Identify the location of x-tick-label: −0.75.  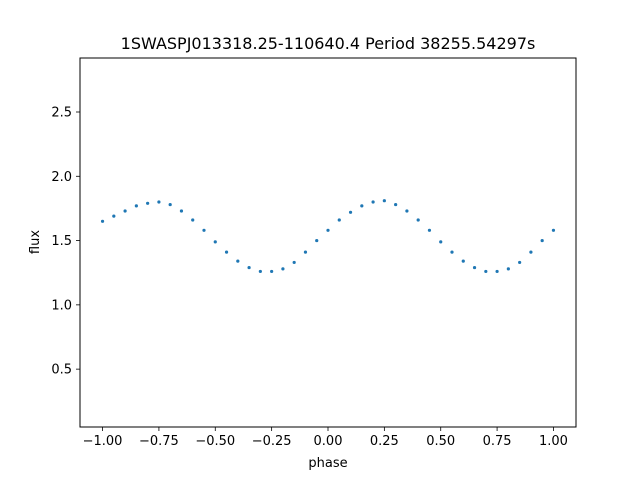
(159, 441).